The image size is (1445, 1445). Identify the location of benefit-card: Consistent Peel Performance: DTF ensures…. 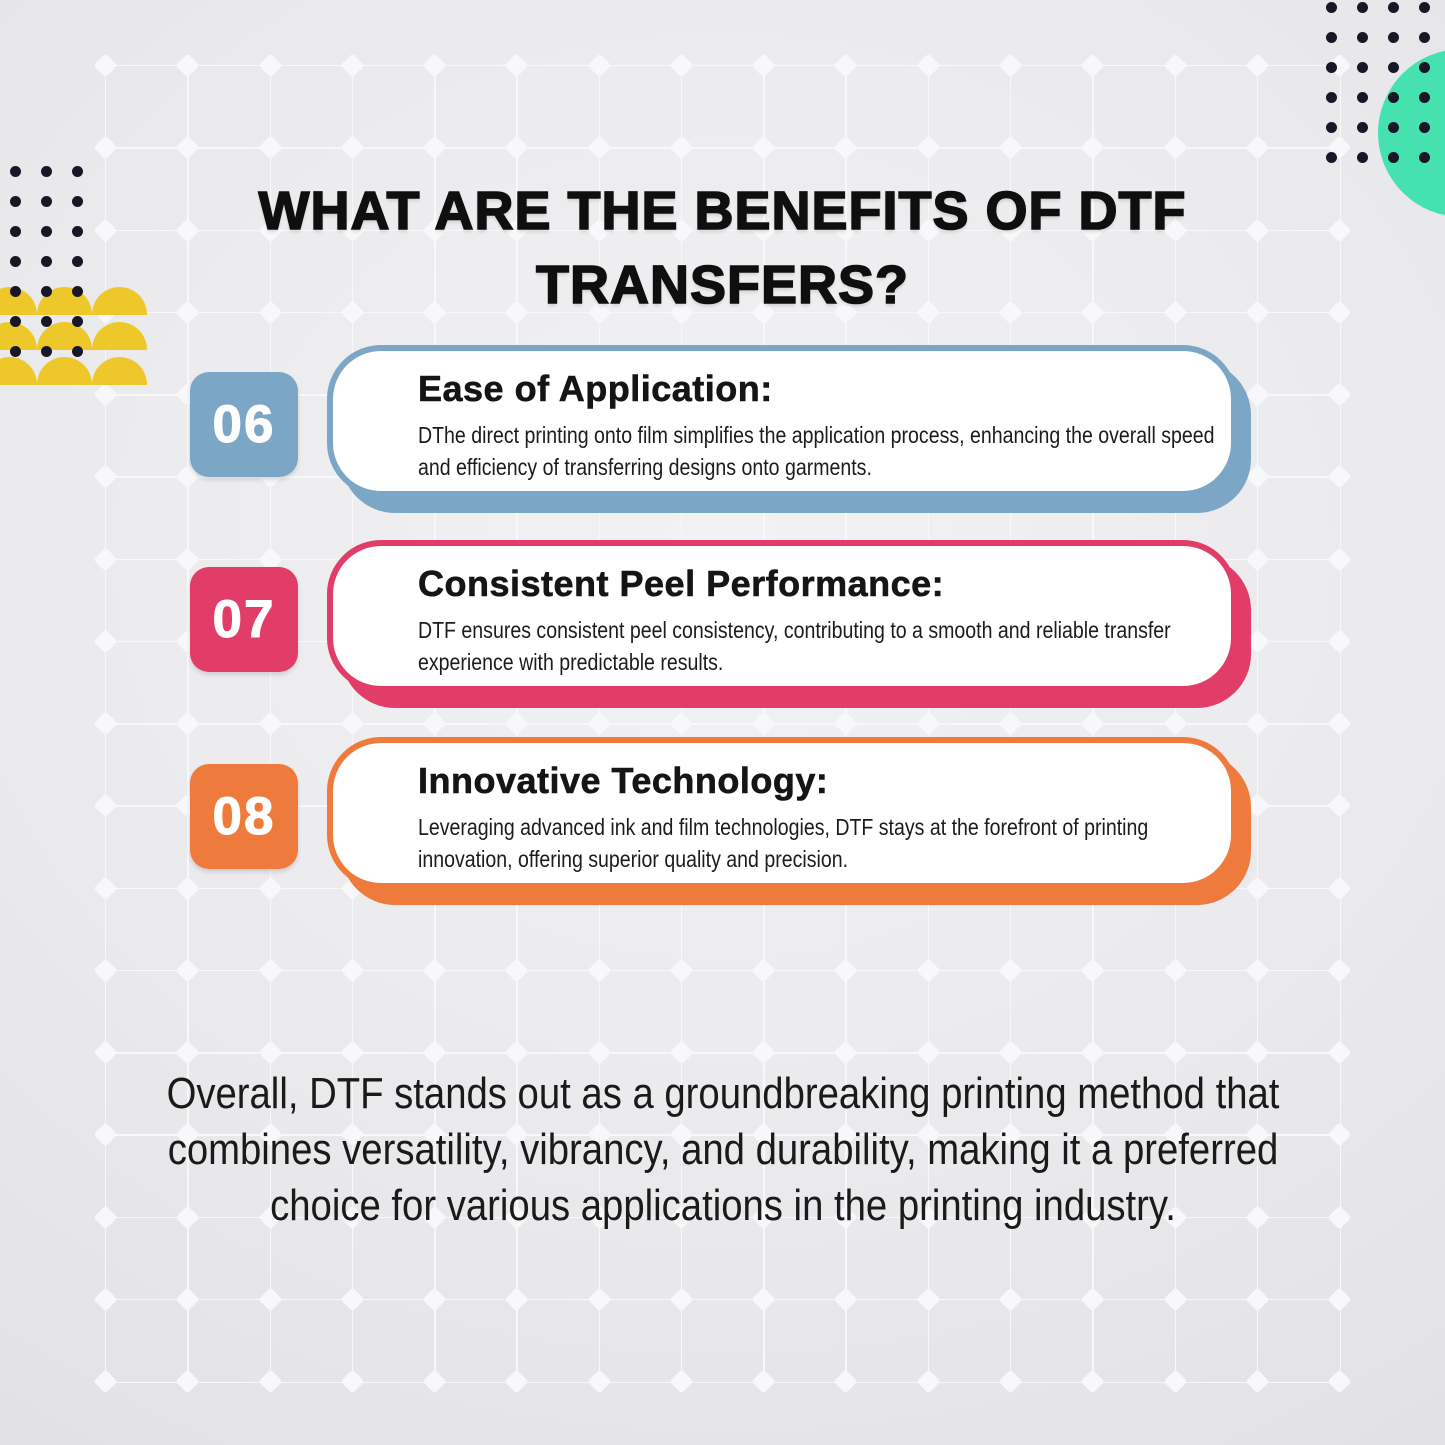
(782, 616).